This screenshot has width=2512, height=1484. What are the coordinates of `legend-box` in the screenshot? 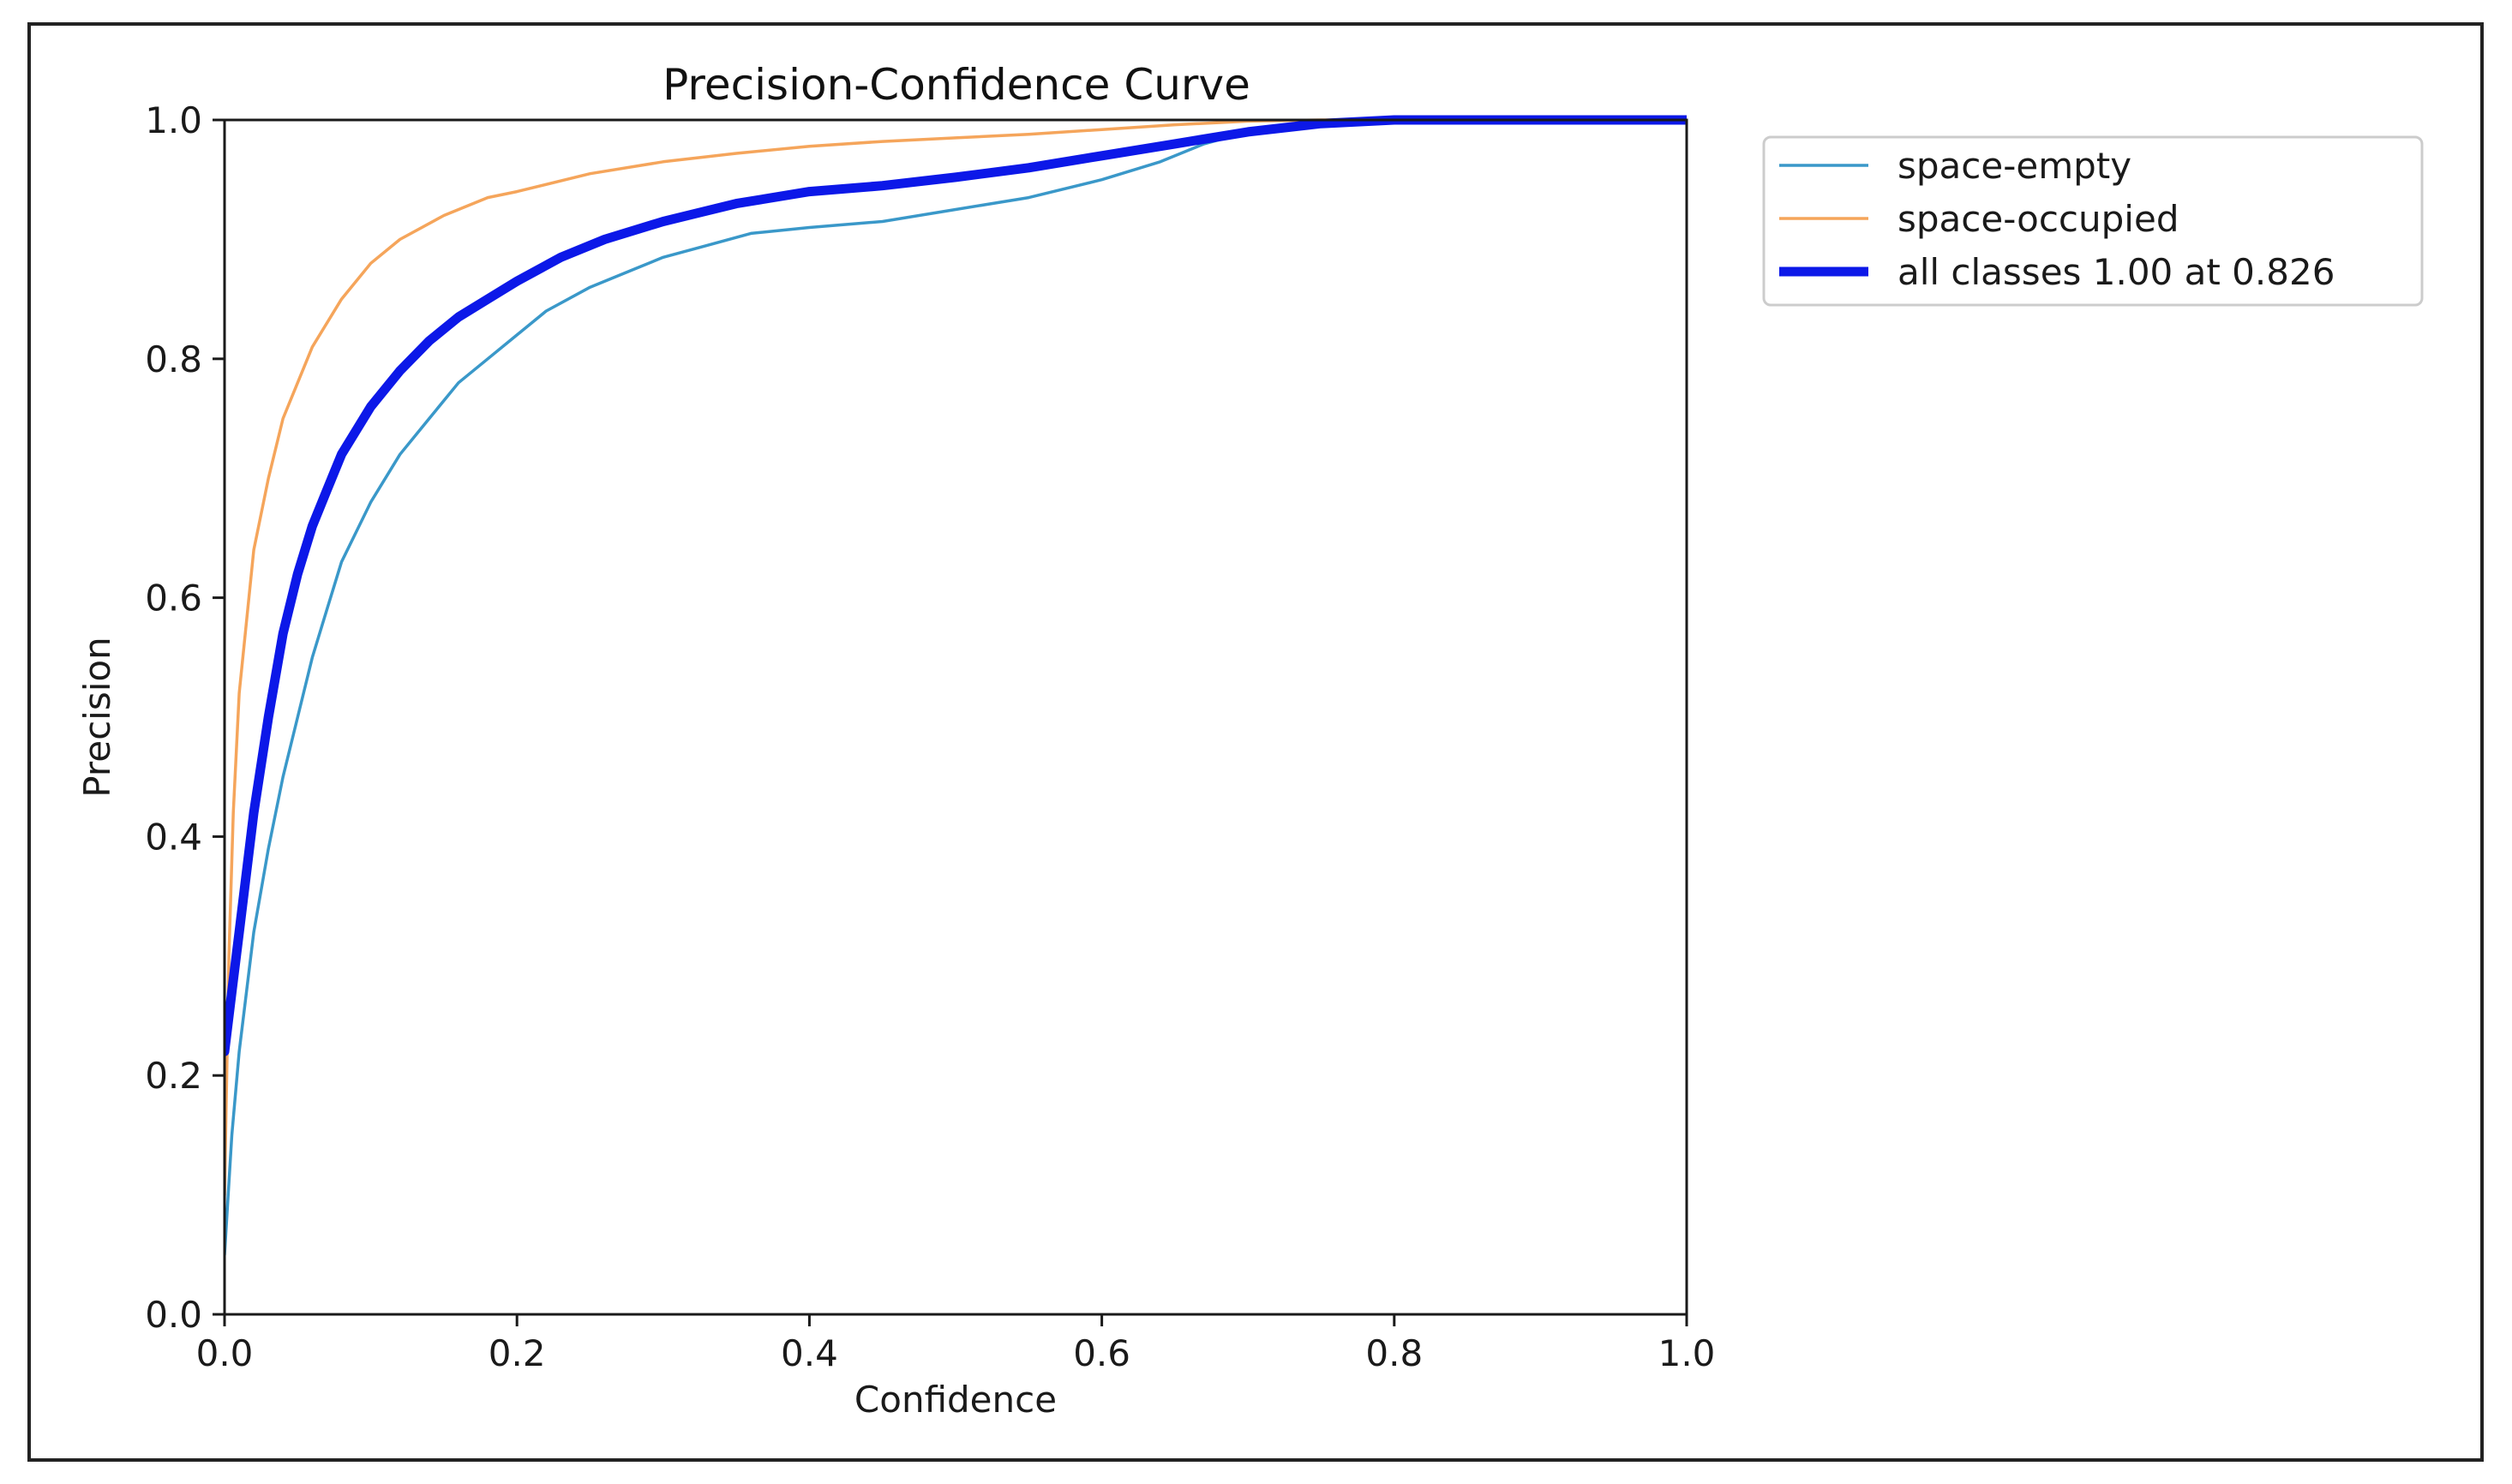 It's located at (2093, 221).